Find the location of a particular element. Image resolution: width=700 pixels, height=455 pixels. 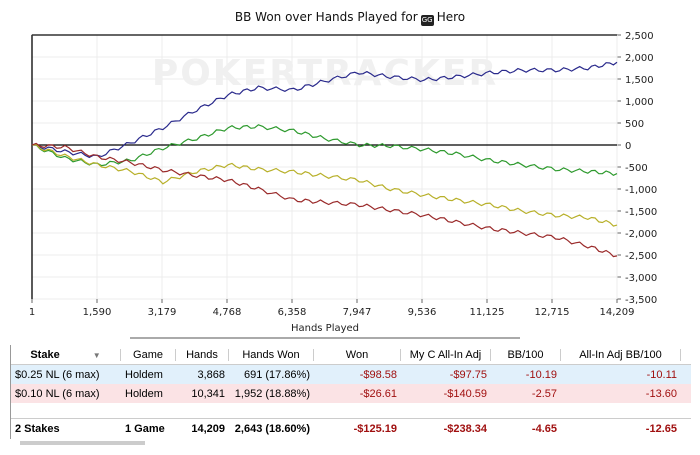

x-tick-label: 7,947 is located at coordinates (357, 312).